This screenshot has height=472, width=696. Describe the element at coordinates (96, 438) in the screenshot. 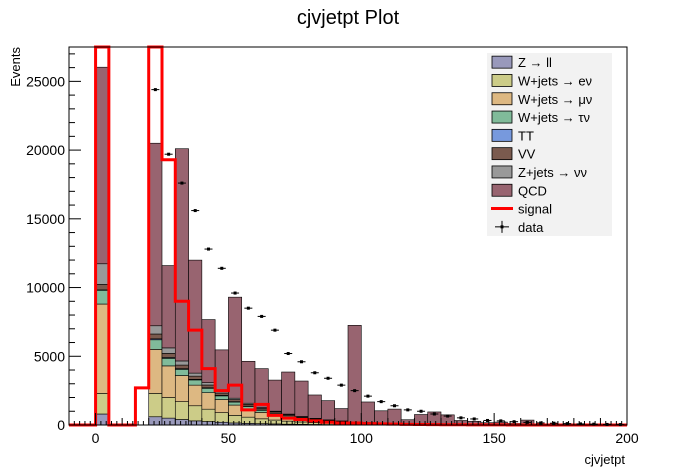

I see `x-tick-label: 0` at that location.